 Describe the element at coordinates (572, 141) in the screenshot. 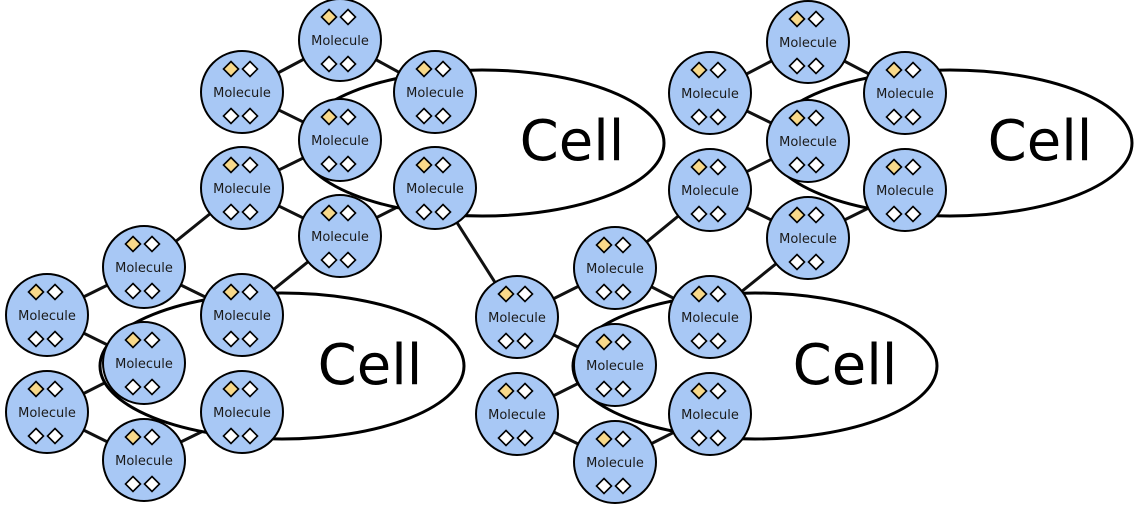

I see `cell-label: Cell` at that location.